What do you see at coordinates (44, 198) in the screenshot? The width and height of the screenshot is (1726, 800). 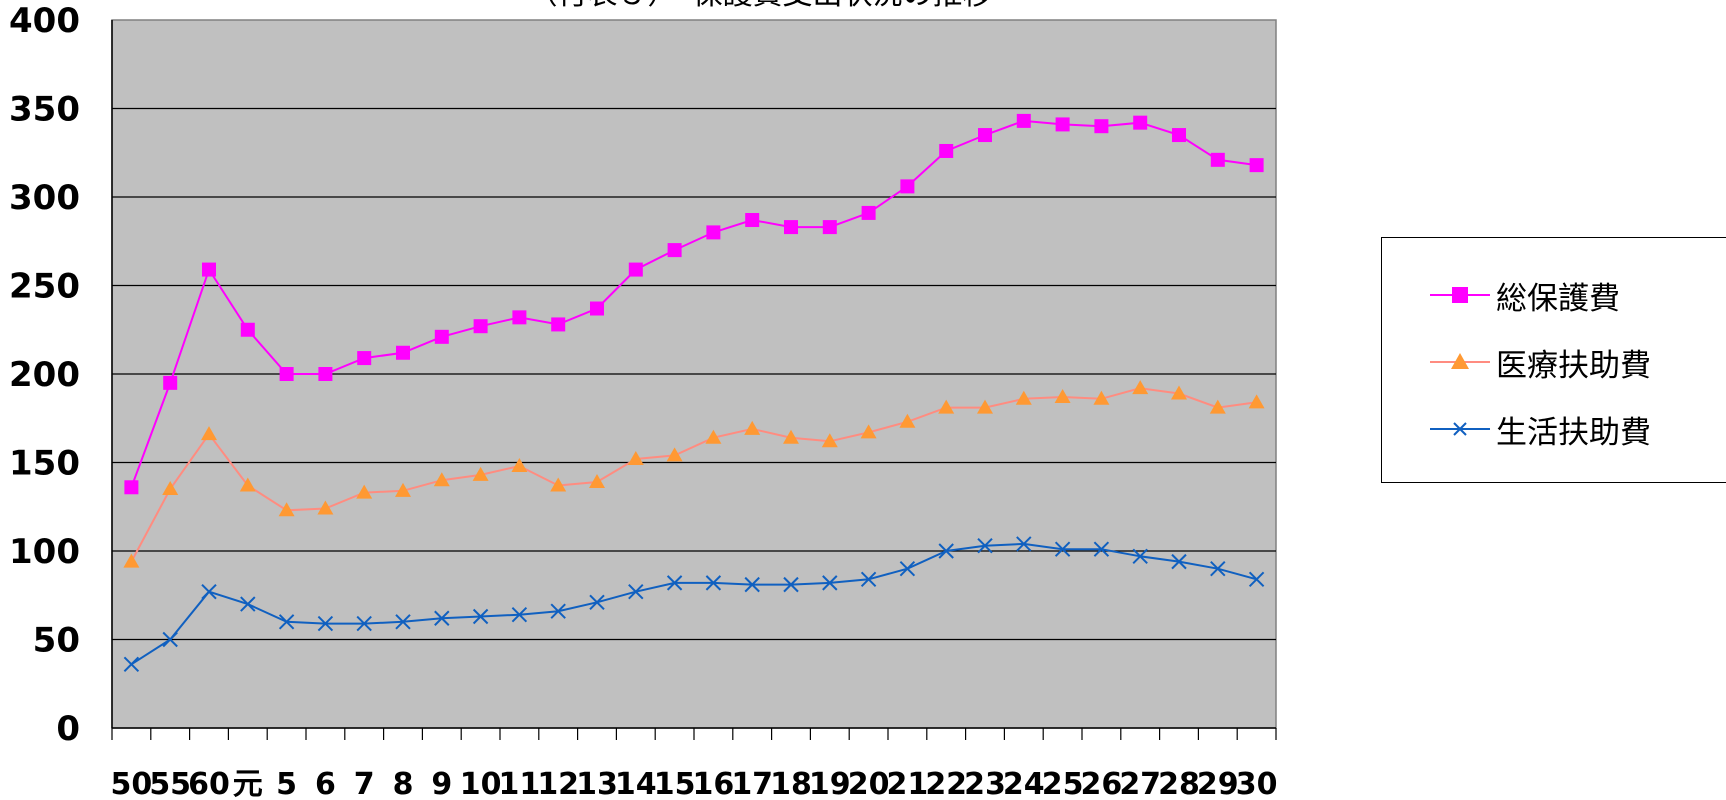 I see `y-tick-label-300: 300` at bounding box center [44, 198].